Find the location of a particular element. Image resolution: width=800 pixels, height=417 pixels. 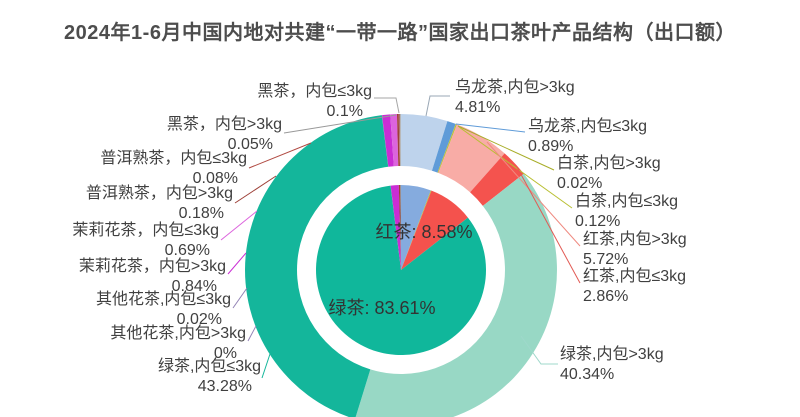

slice-label-9: 其他花茶,内包≤3kg 0.02% is located at coordinates (163, 310).